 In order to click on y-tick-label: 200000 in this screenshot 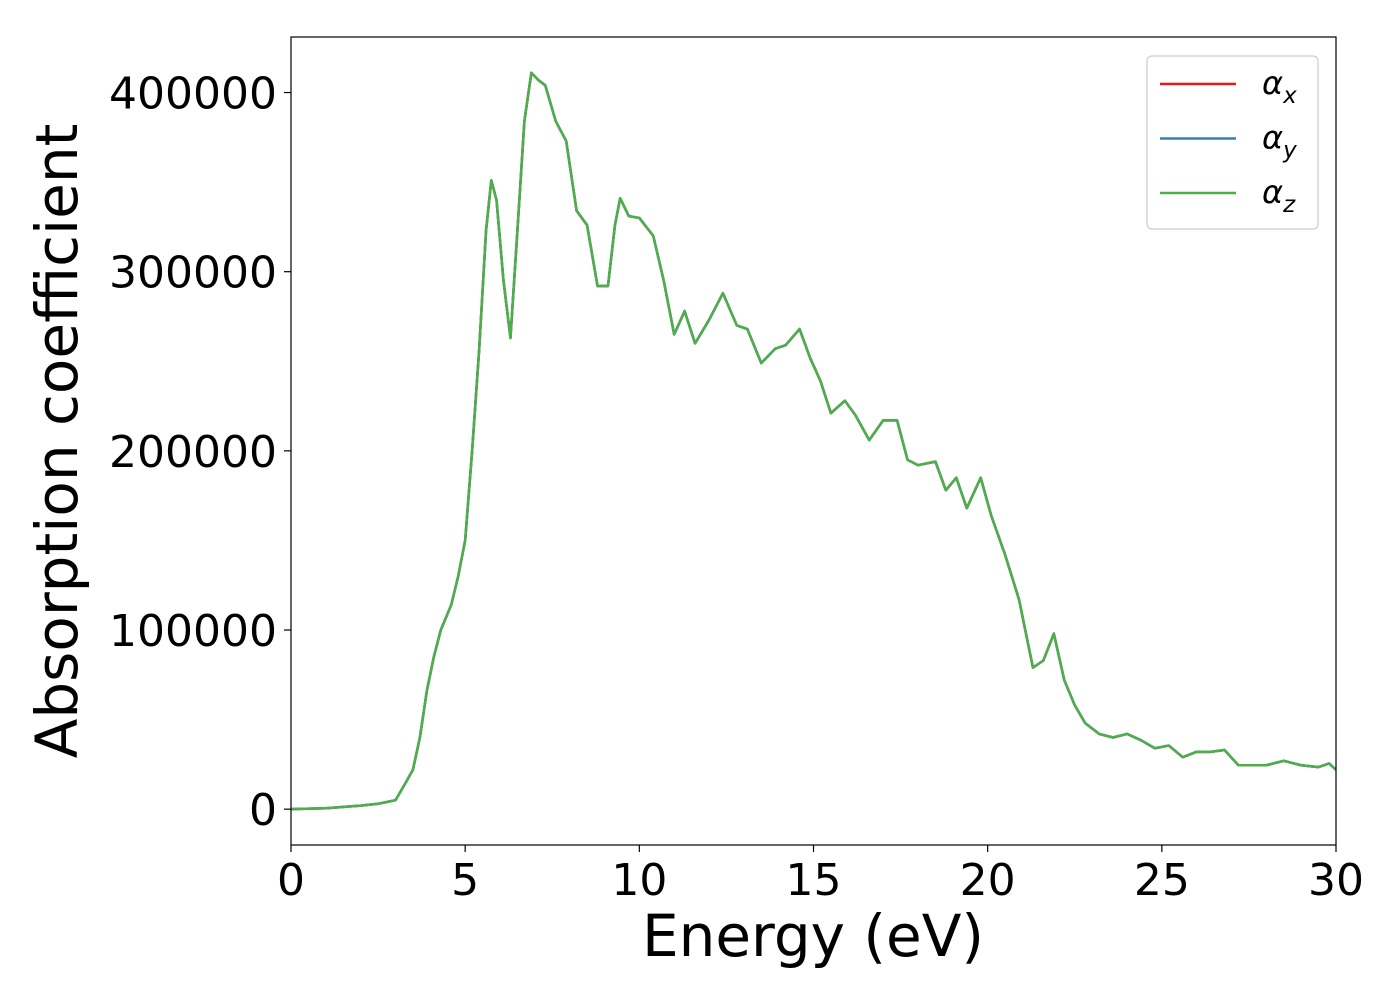, I will do `click(193, 452)`.